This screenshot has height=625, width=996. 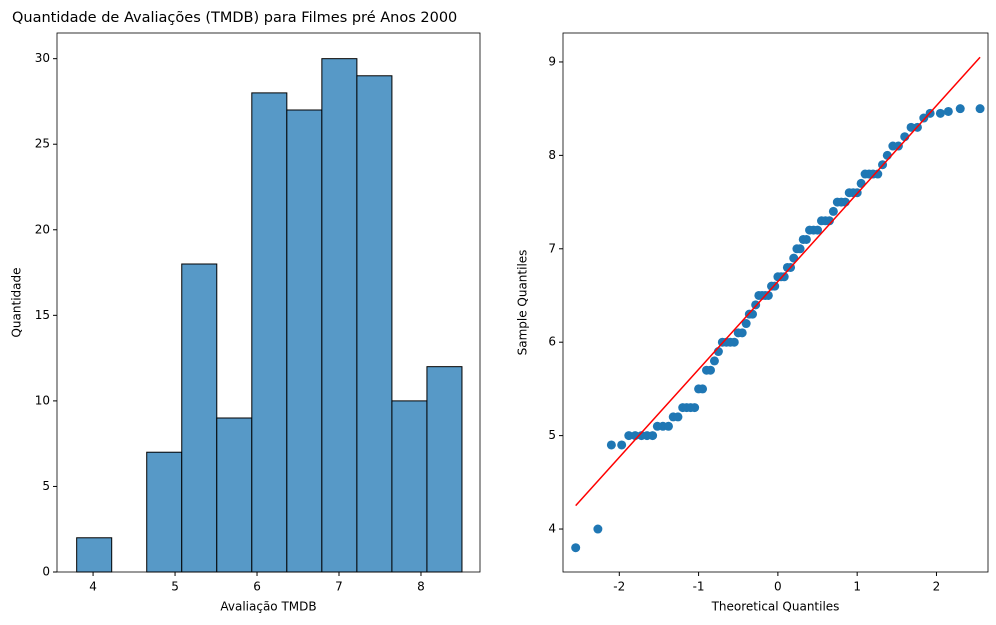 I want to click on y-tick-label: 25, so click(x=42, y=144).